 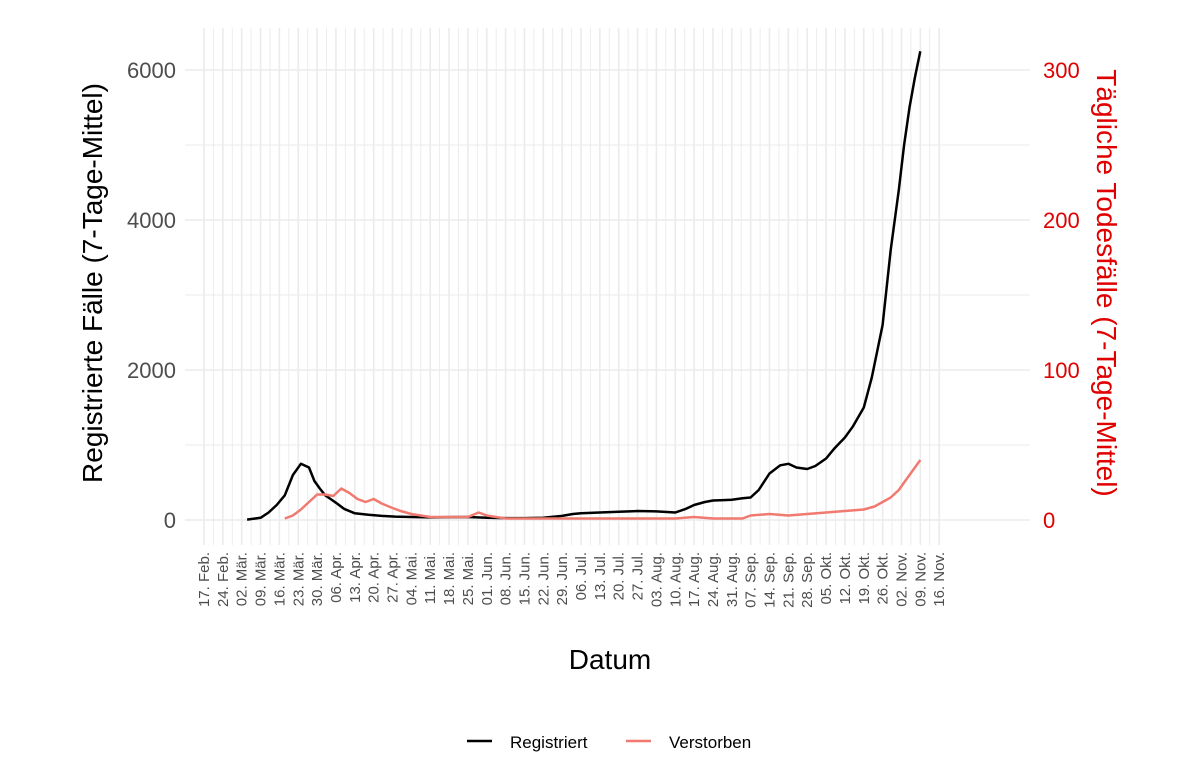 What do you see at coordinates (600, 576) in the screenshot?
I see `x-tick-label: 13. Jul.` at bounding box center [600, 576].